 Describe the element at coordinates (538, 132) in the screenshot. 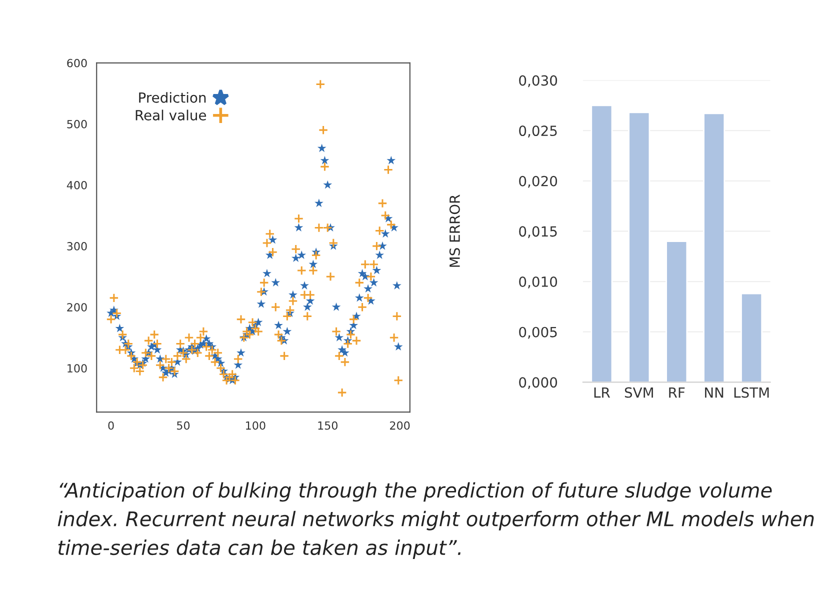

I see `y-tick-label: 0,025` at that location.